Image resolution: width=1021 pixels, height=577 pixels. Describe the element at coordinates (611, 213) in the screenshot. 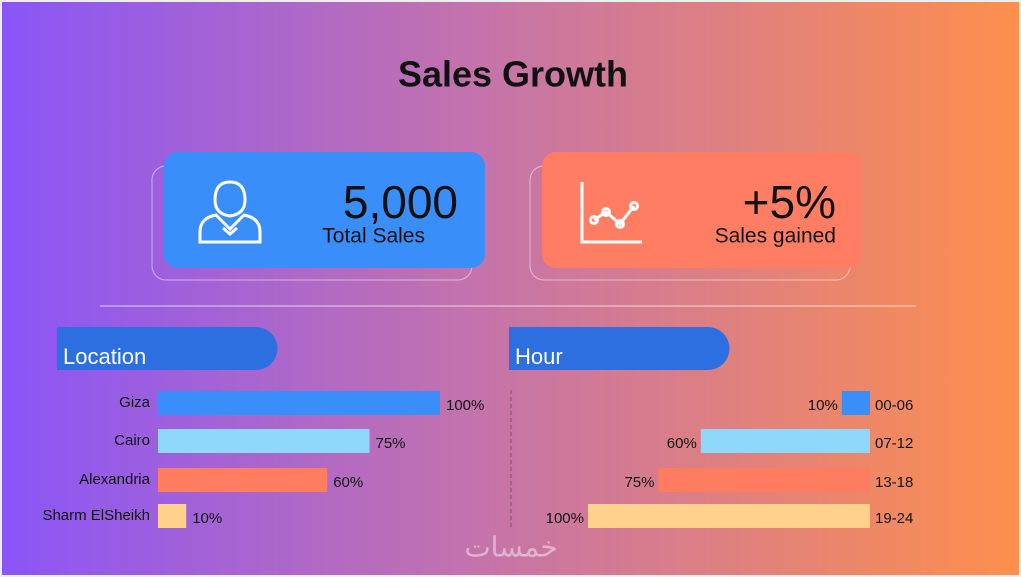

I see `chart-icon` at that location.